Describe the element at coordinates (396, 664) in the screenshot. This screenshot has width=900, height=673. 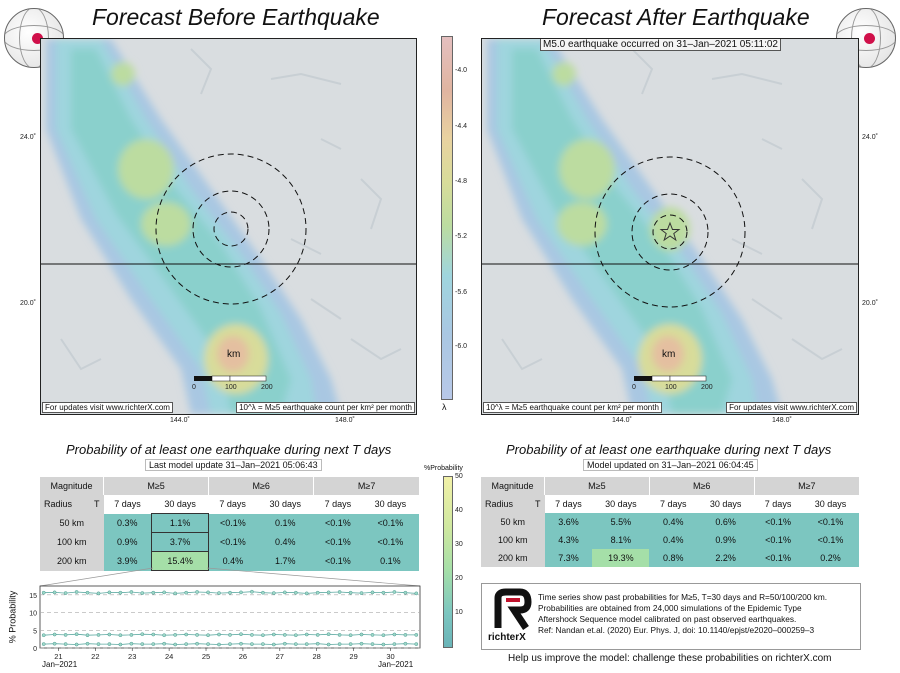
I see `x-end-label: Jan–2021` at that location.